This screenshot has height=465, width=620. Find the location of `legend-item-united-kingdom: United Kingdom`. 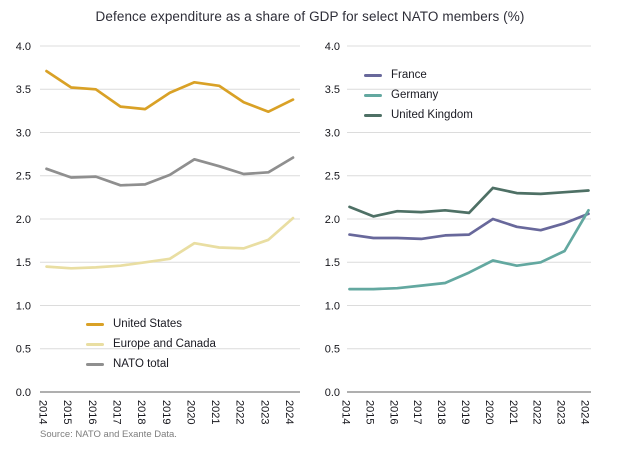

legend-item-united-kingdom: United Kingdom is located at coordinates (418, 115).